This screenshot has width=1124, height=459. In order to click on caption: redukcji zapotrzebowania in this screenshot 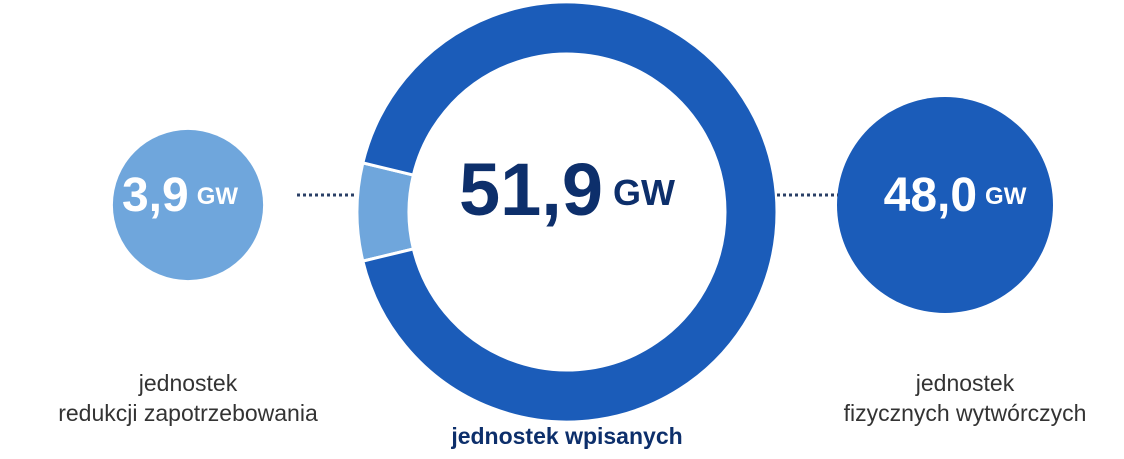, I will do `click(188, 413)`.